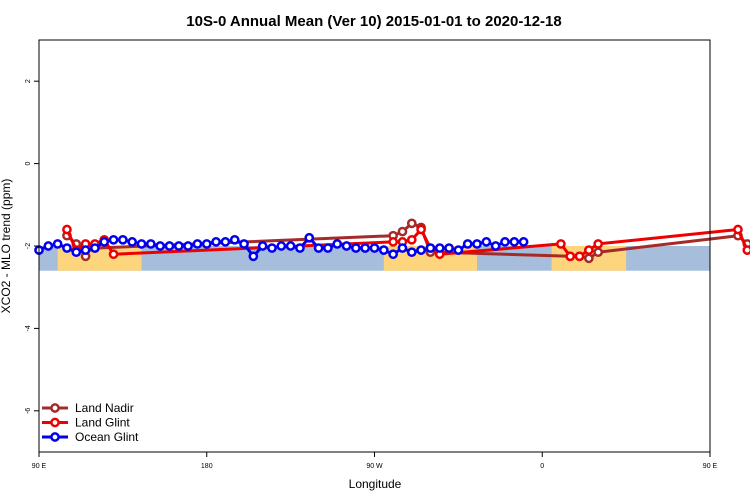 This screenshot has height=500, width=750. I want to click on series-layer, so click(392, 241).